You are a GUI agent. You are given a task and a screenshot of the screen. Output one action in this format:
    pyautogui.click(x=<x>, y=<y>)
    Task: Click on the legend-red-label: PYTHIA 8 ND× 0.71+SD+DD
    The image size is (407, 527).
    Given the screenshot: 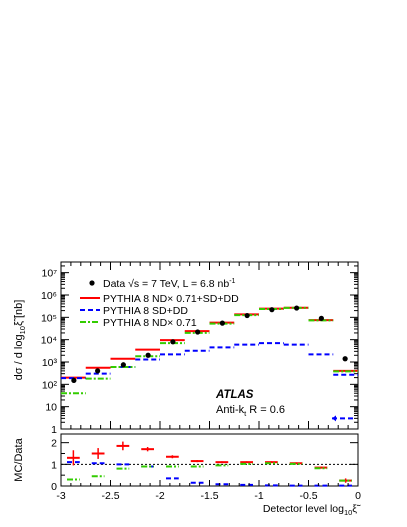 What is the action you would take?
    pyautogui.click(x=171, y=299)
    